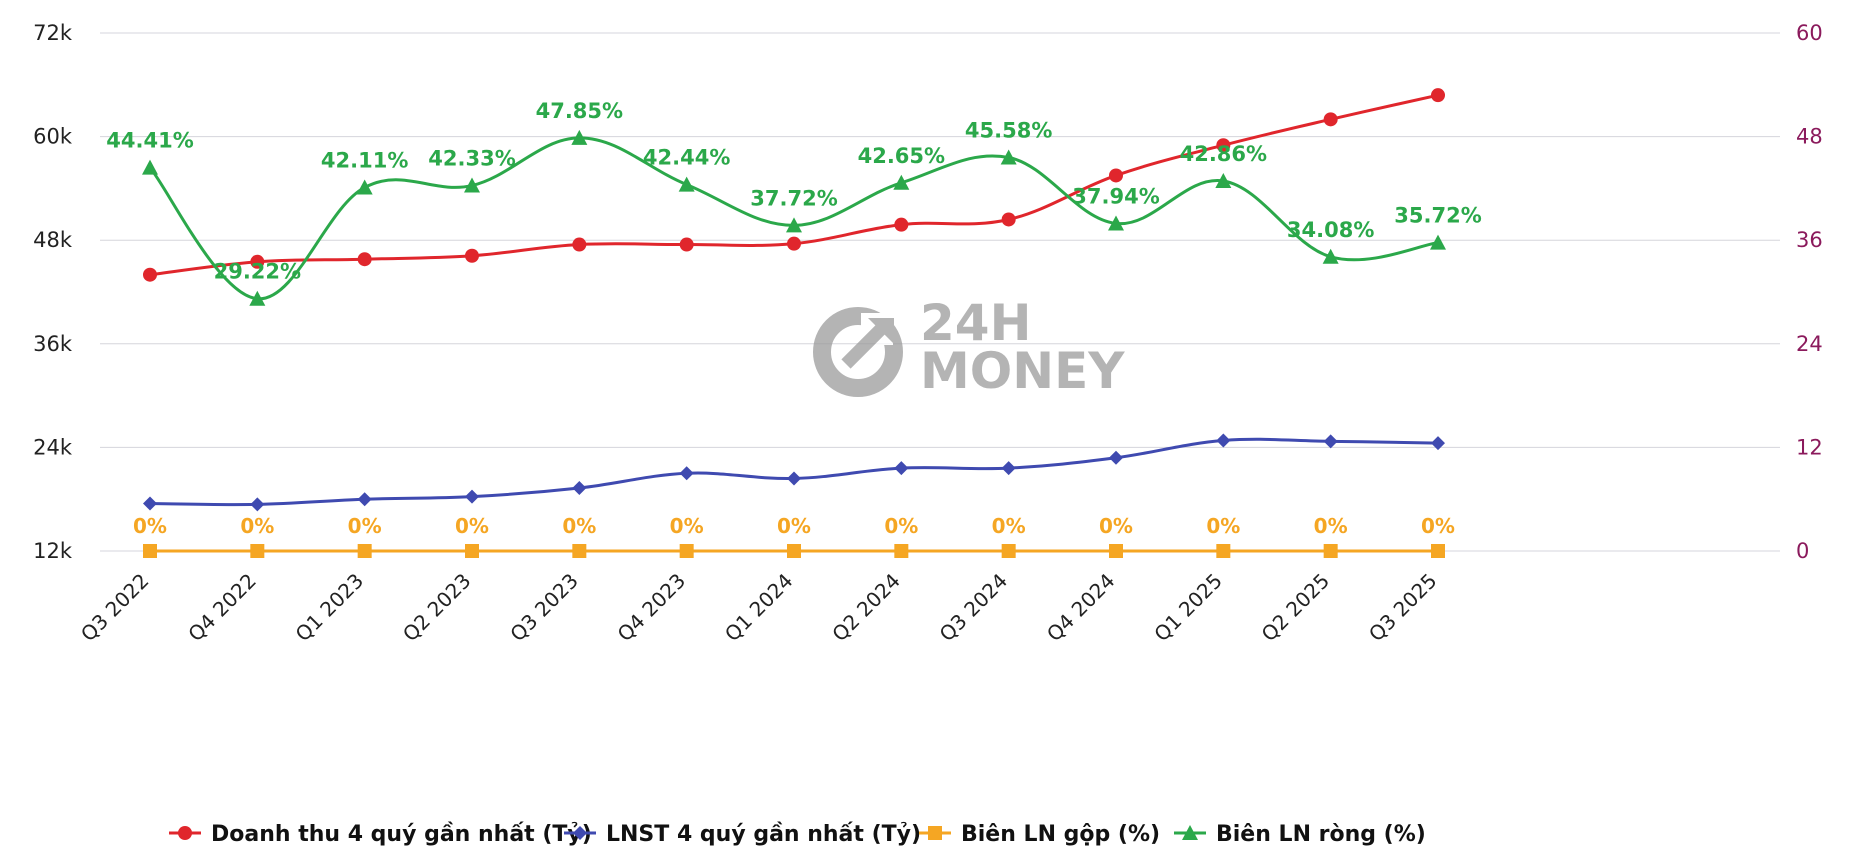 The width and height of the screenshot is (1870, 866). I want to click on legend-item: Doanh thu 4 quý gần nhất (Tỷ), so click(380, 834).